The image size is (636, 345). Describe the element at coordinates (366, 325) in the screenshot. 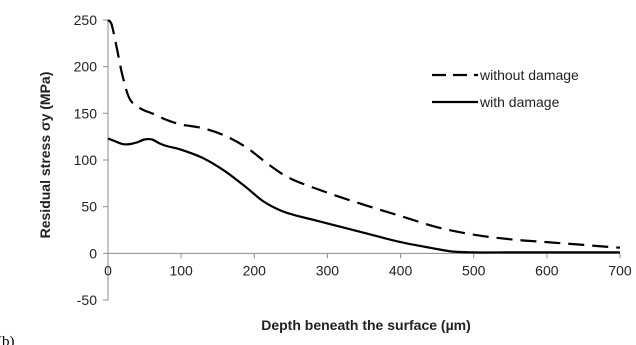

I see `x-axis-title: Depth beneath the surface (µm)` at that location.